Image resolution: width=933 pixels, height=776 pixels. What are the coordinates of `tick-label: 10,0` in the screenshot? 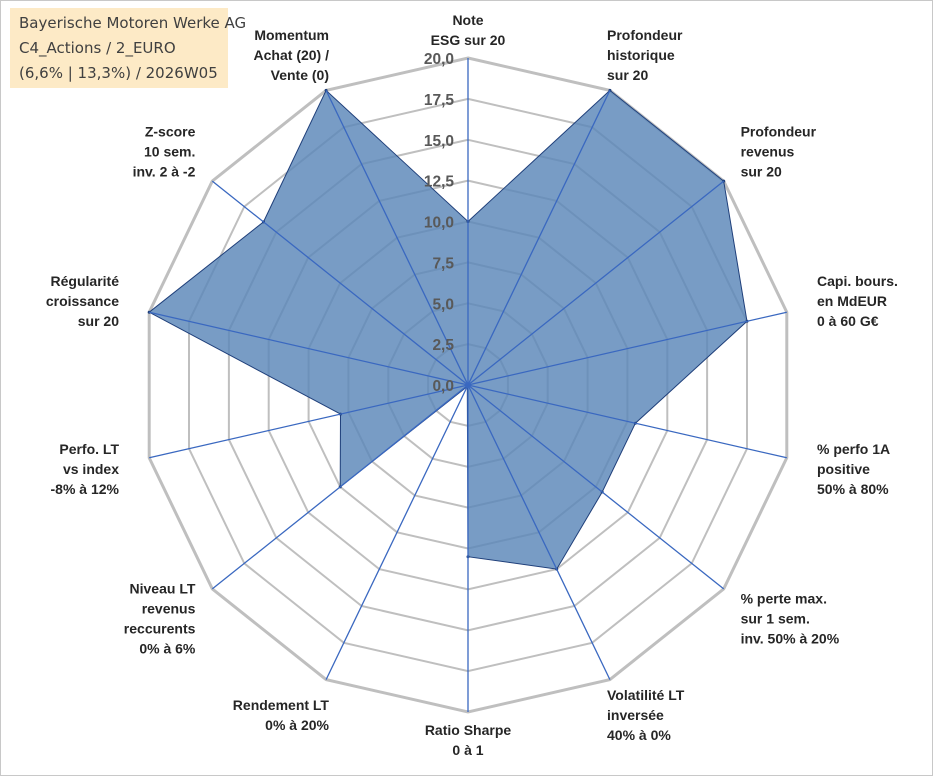 It's located at (439, 223).